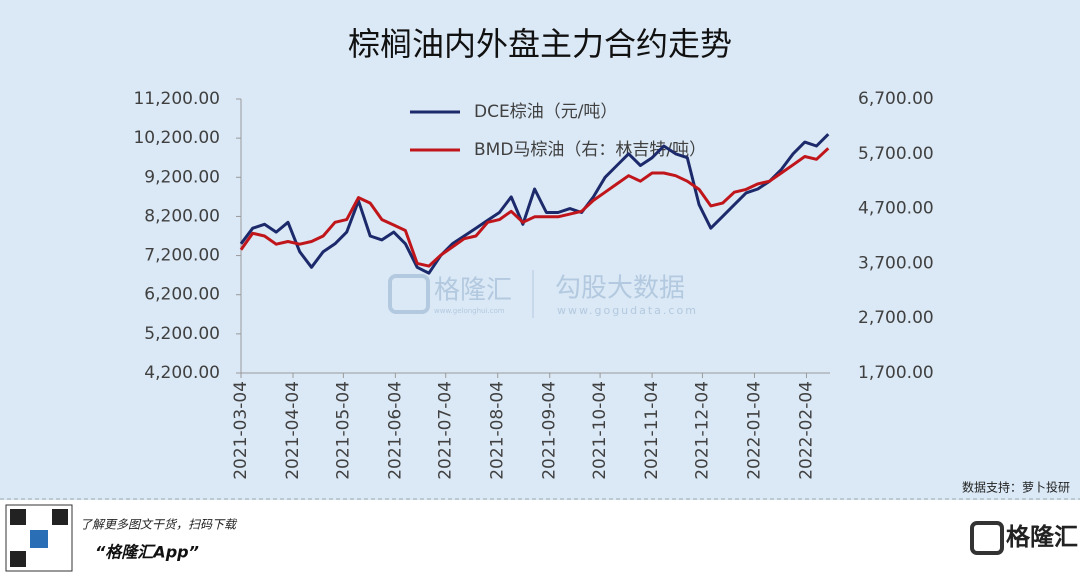 Image resolution: width=1080 pixels, height=577 pixels. What do you see at coordinates (806, 430) in the screenshot?
I see `x-tick-label: 2022-02-04` at bounding box center [806, 430].